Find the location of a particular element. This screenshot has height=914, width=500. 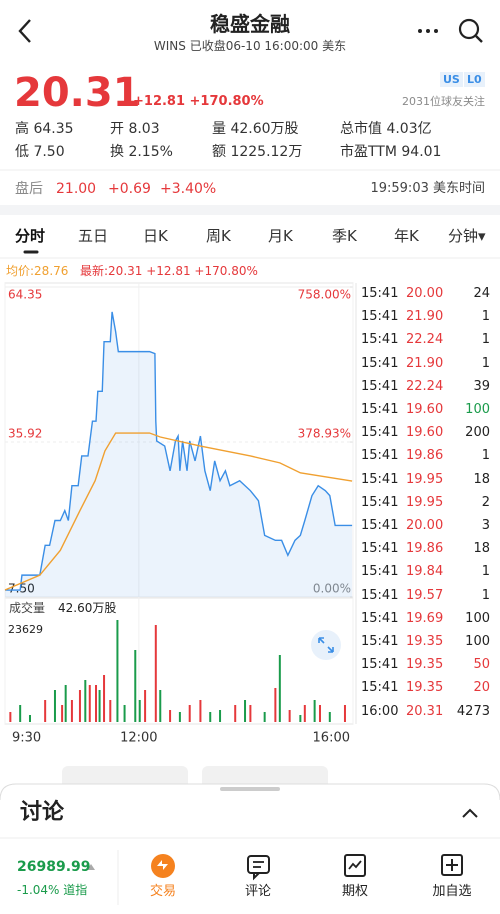

action-label: 期权 is located at coordinates (354, 891).